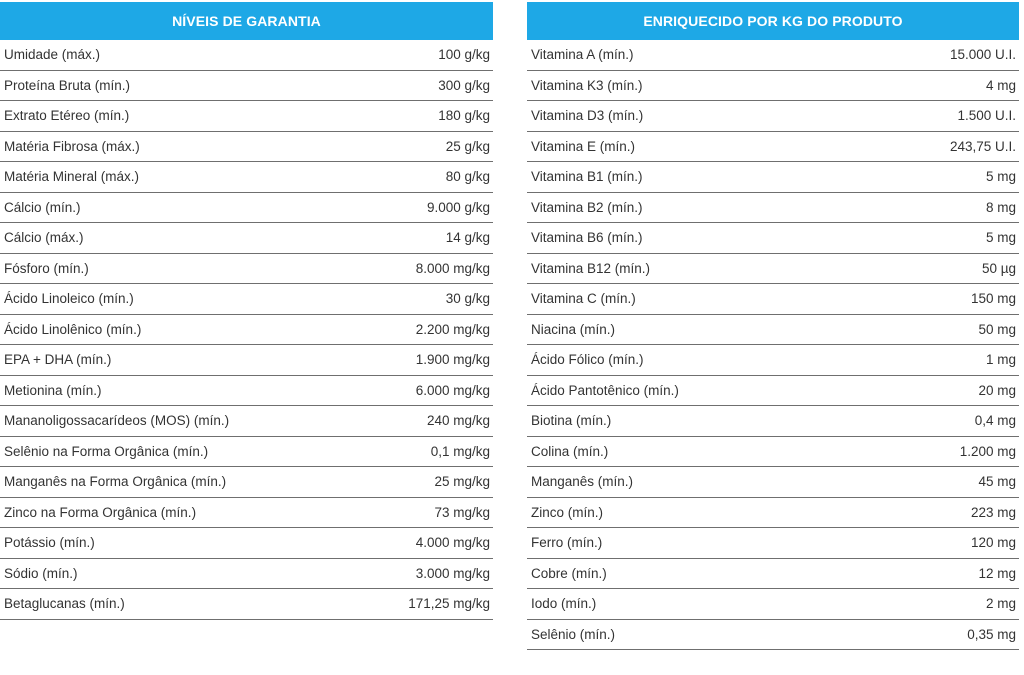 This screenshot has height=675, width=1024. What do you see at coordinates (991, 634) in the screenshot?
I see `row-value: 0,35 mg` at bounding box center [991, 634].